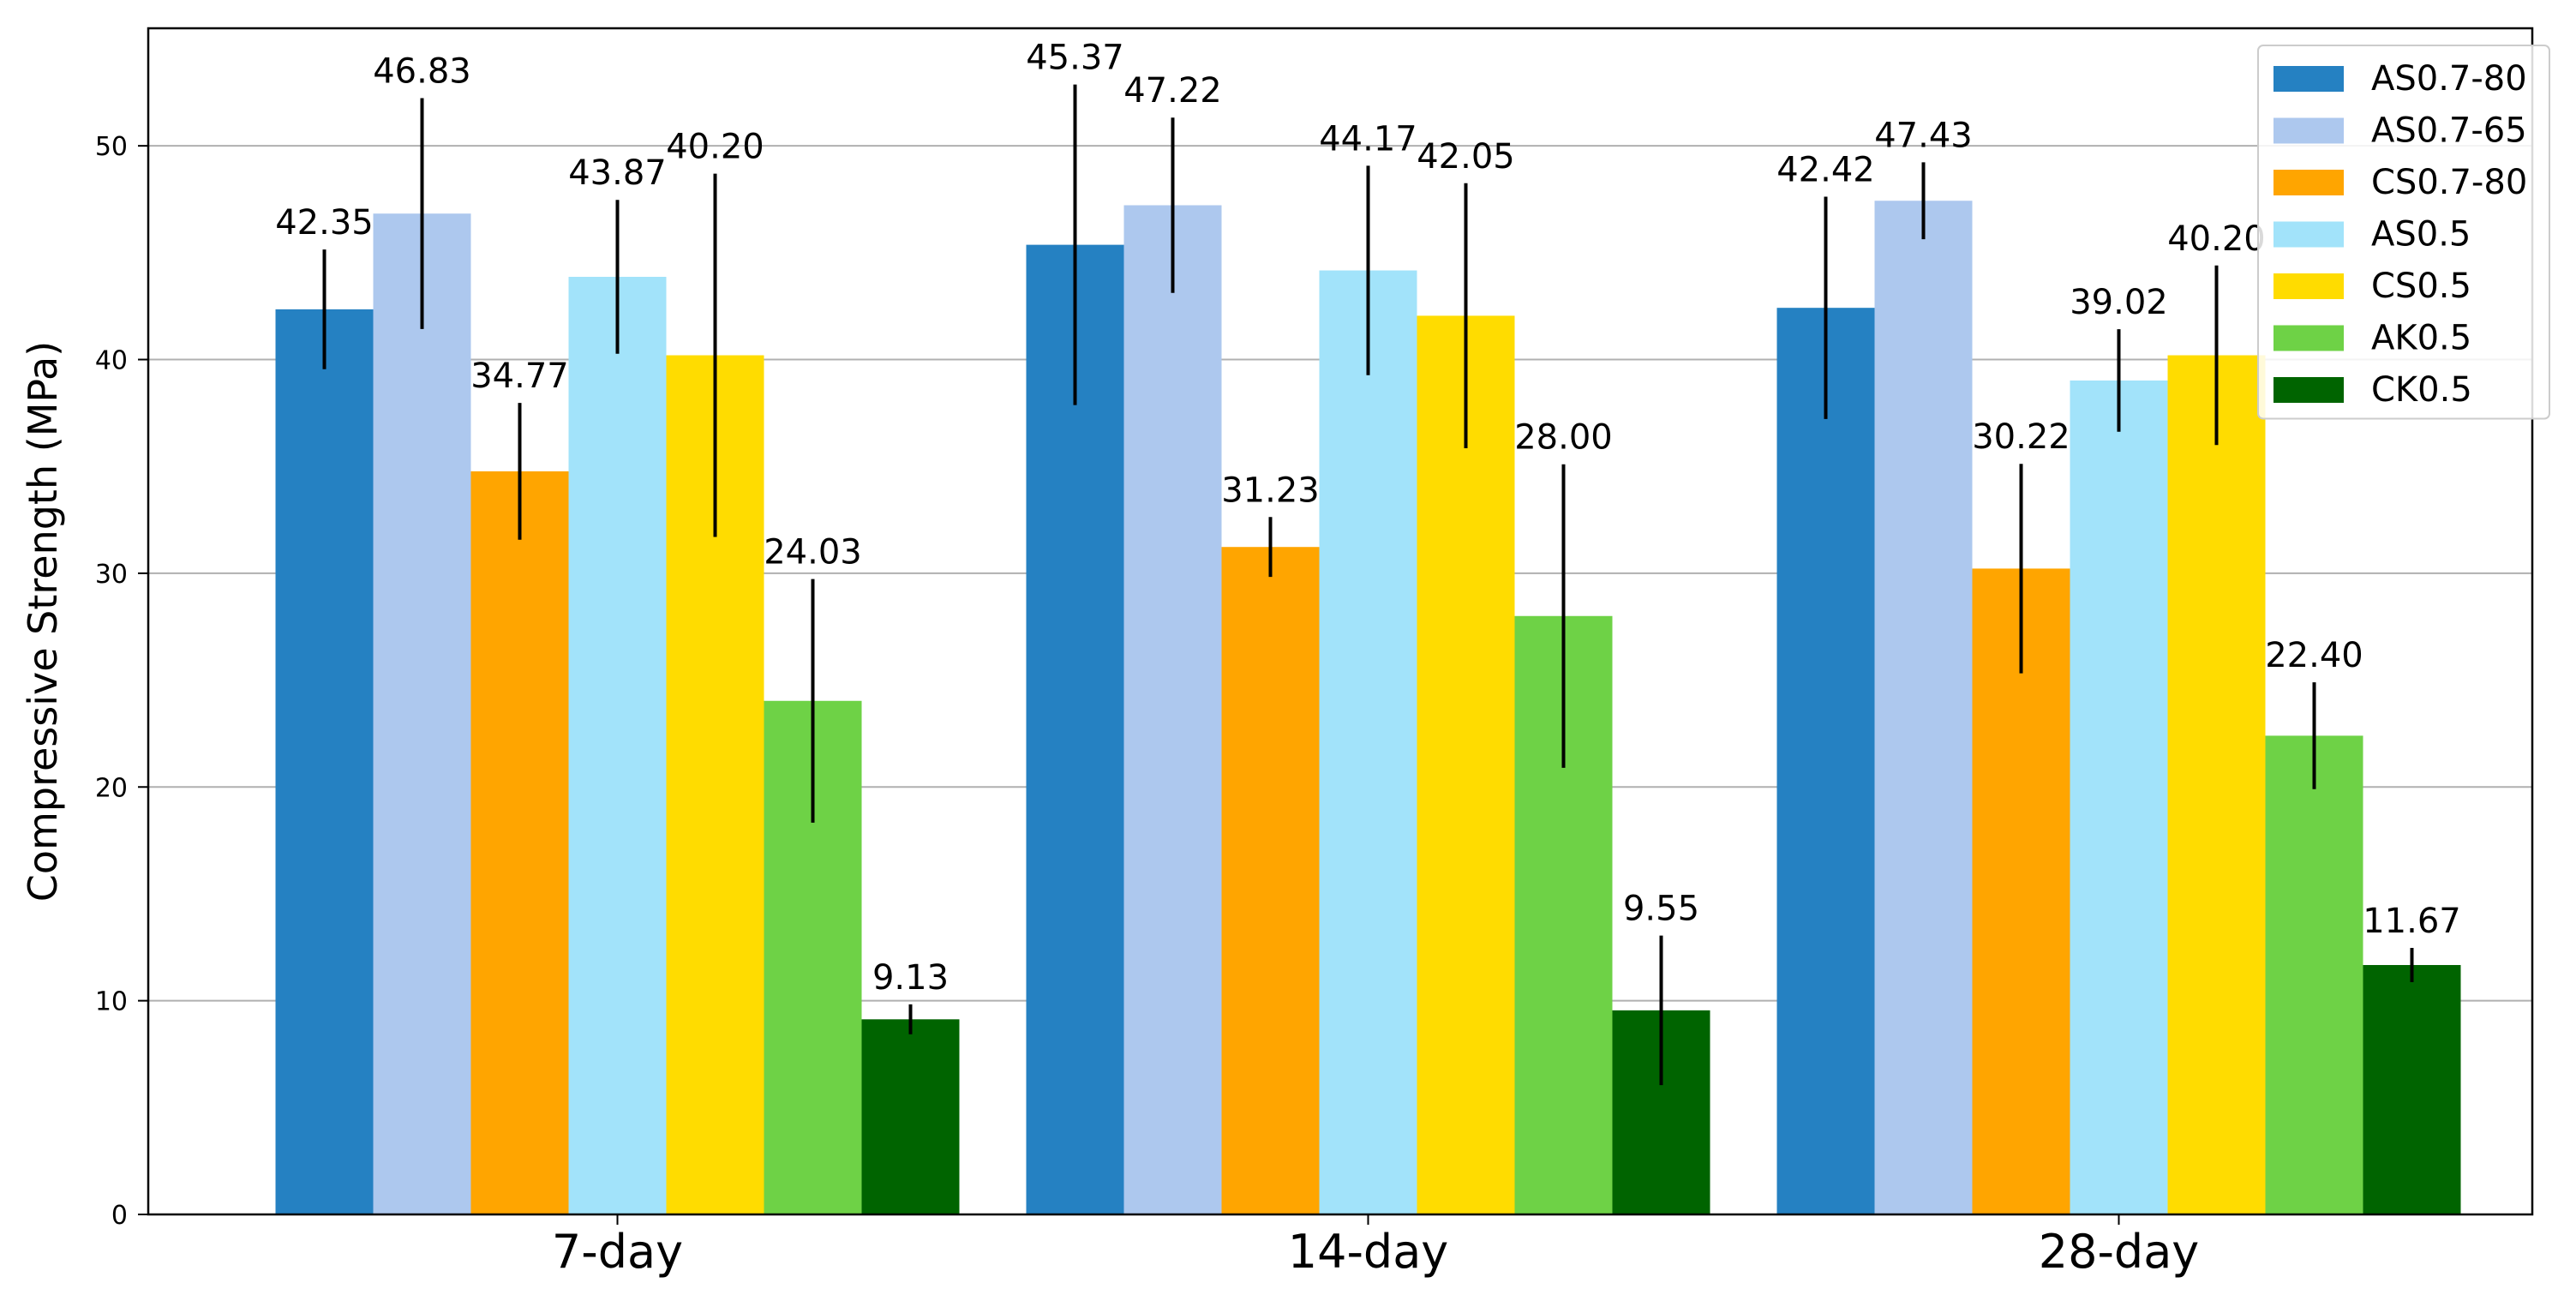  Describe the element at coordinates (2119, 1252) in the screenshot. I see `x-tick-label: 28-day` at that location.